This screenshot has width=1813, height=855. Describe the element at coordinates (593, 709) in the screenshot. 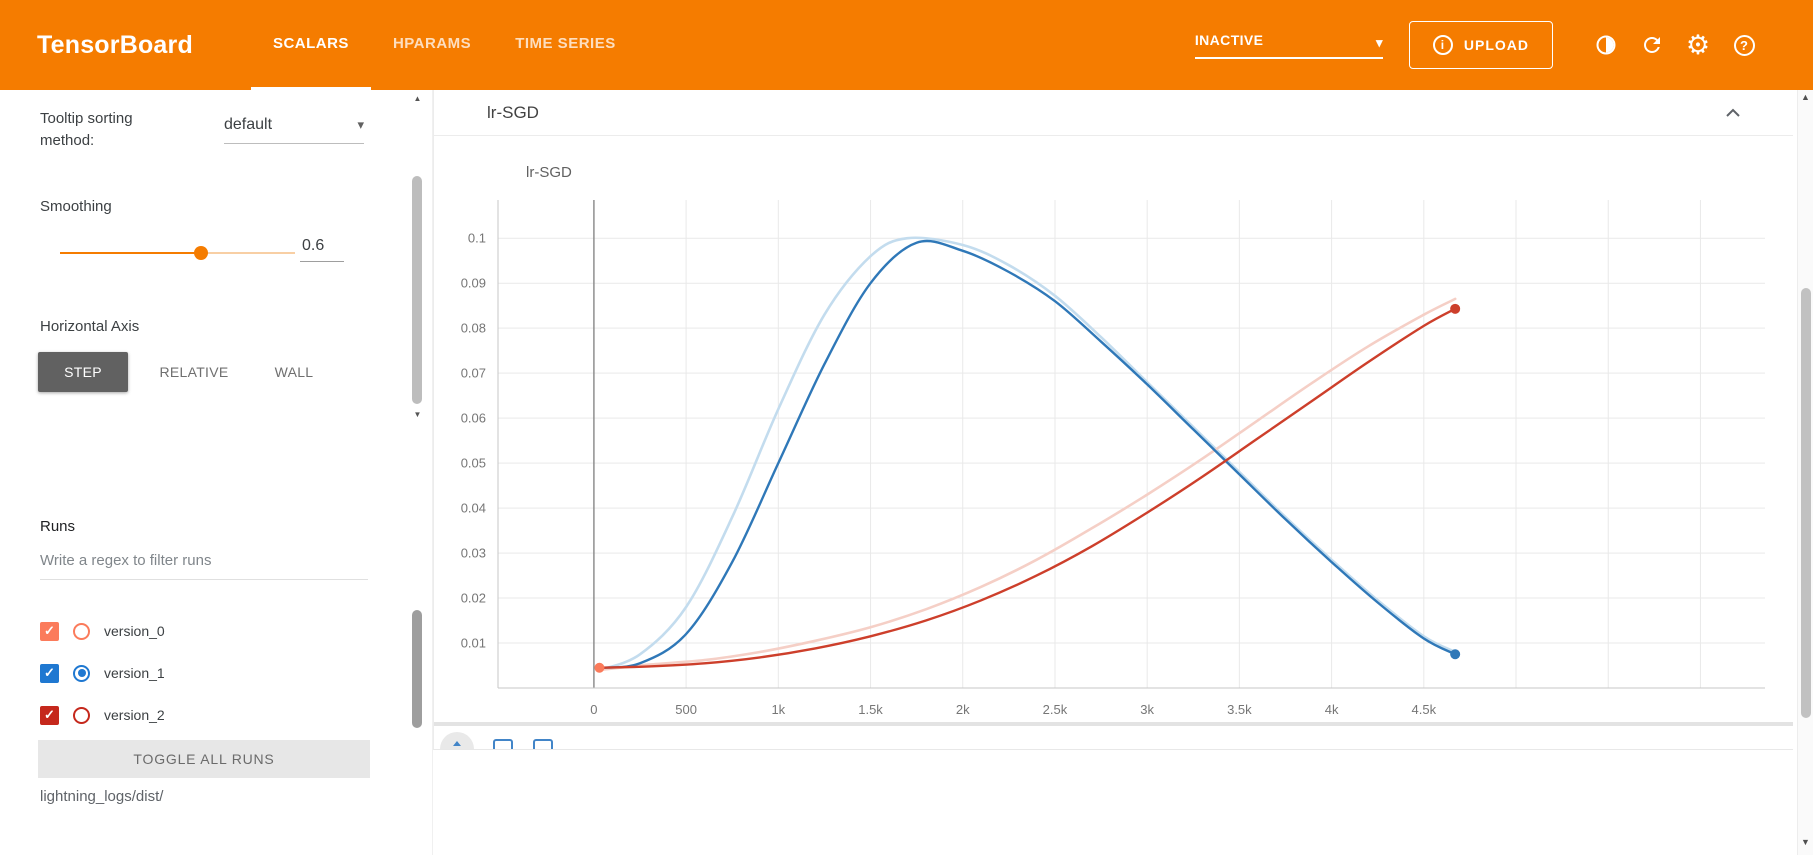

I see `svg-text: 0` at that location.